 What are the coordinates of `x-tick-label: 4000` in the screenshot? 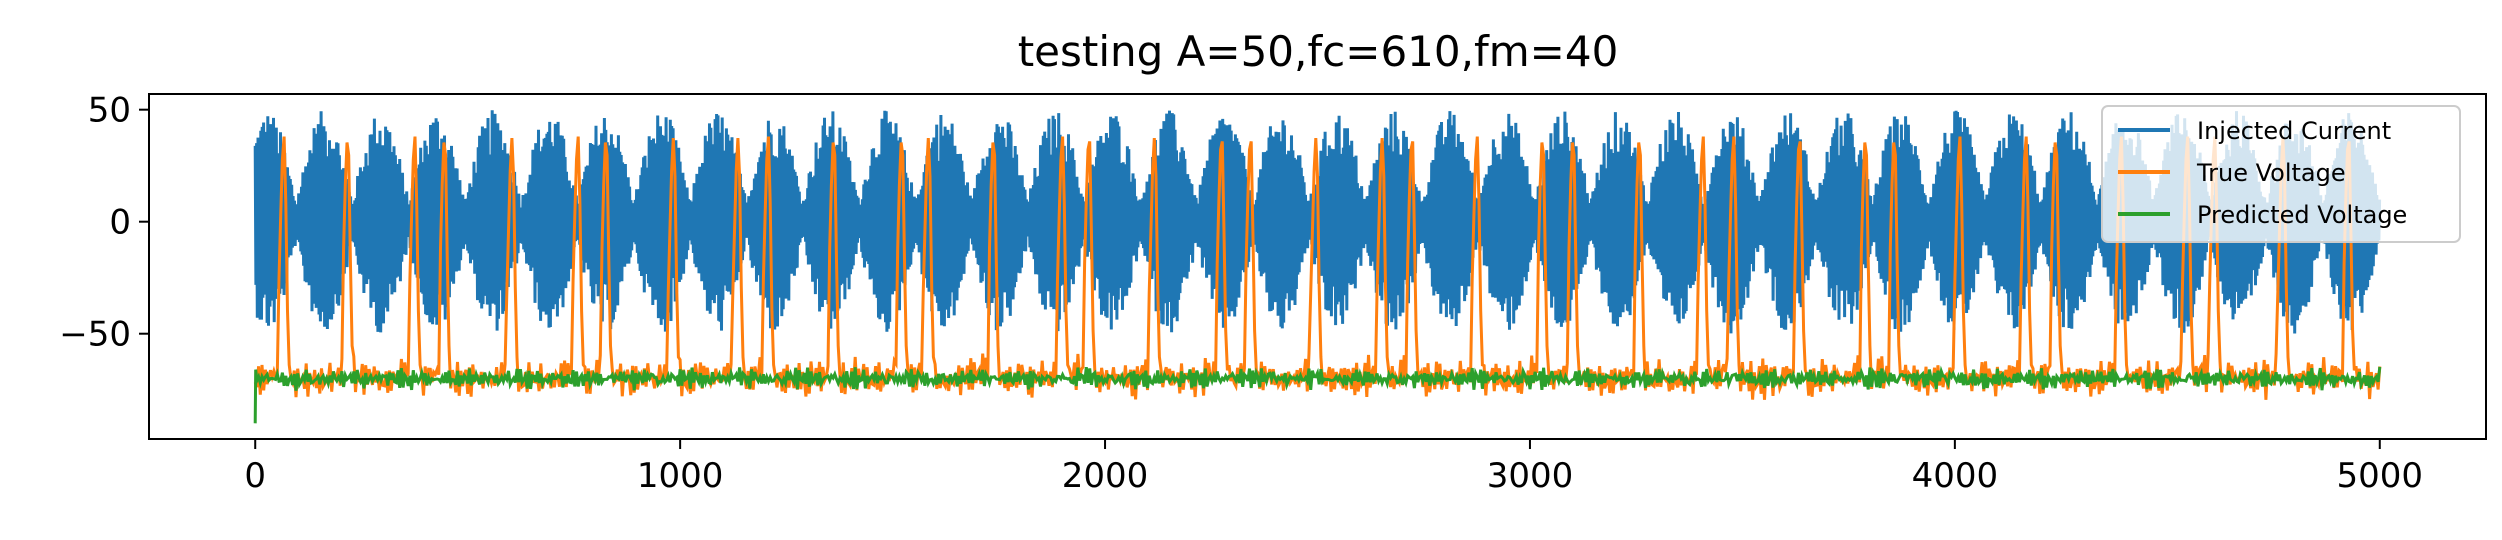 It's located at (1955, 476).